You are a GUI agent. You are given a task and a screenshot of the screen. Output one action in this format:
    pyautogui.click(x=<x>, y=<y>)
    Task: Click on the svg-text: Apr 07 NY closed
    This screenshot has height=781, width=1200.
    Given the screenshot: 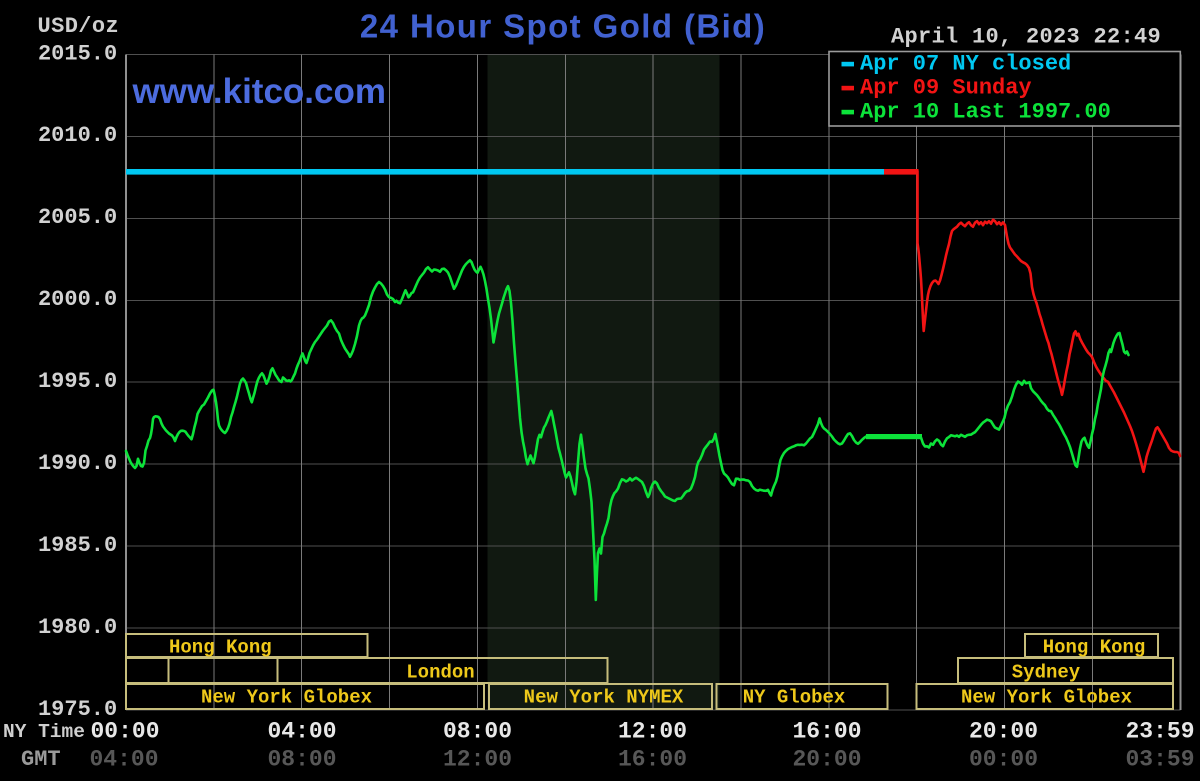 What is the action you would take?
    pyautogui.click(x=965, y=64)
    